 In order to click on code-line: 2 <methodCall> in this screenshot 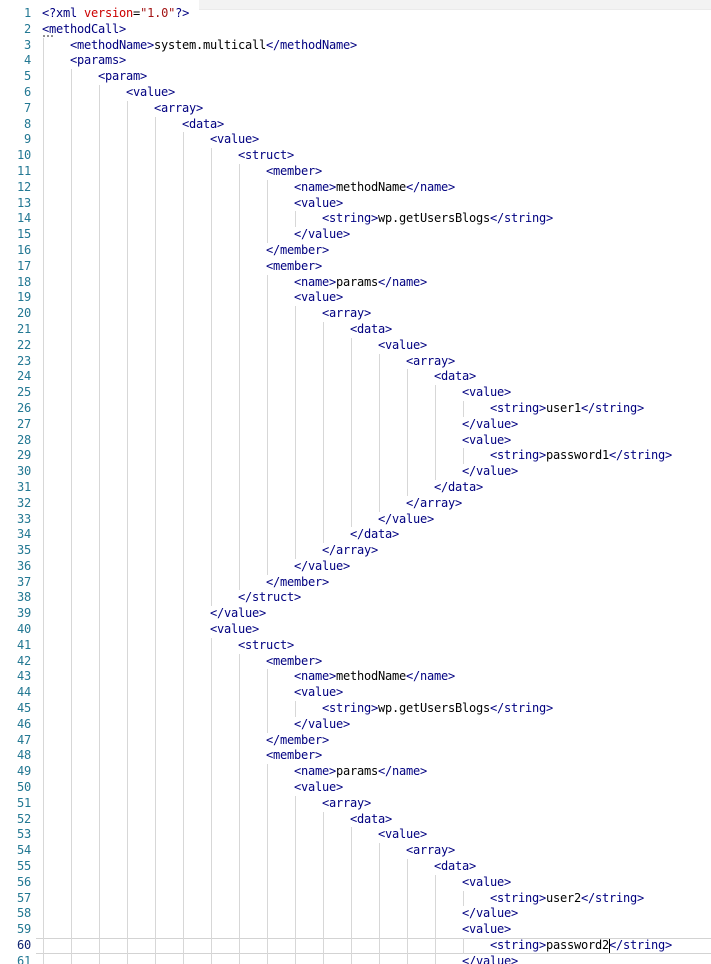, I will do `click(355, 30)`.